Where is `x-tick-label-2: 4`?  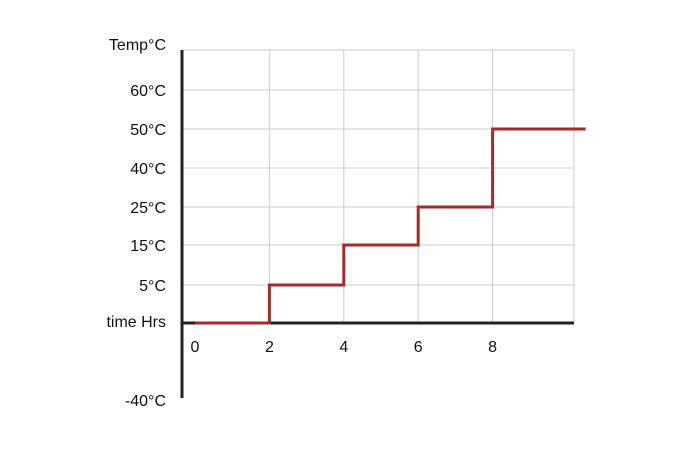 x-tick-label-2: 4 is located at coordinates (343, 347).